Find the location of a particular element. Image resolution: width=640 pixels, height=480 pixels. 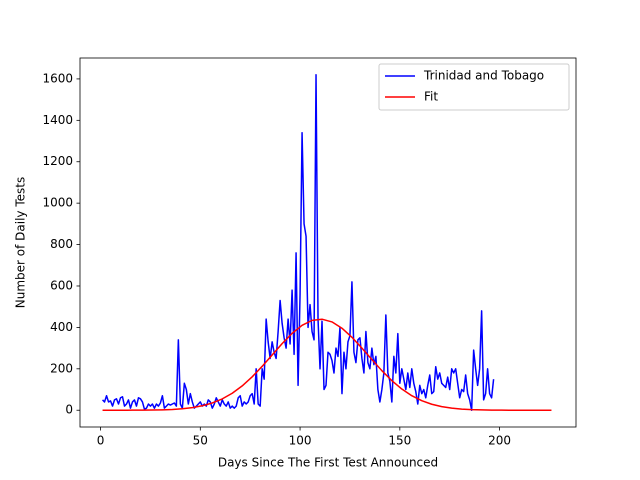

legend-label: Trinidad and Tobago is located at coordinates (483, 76).